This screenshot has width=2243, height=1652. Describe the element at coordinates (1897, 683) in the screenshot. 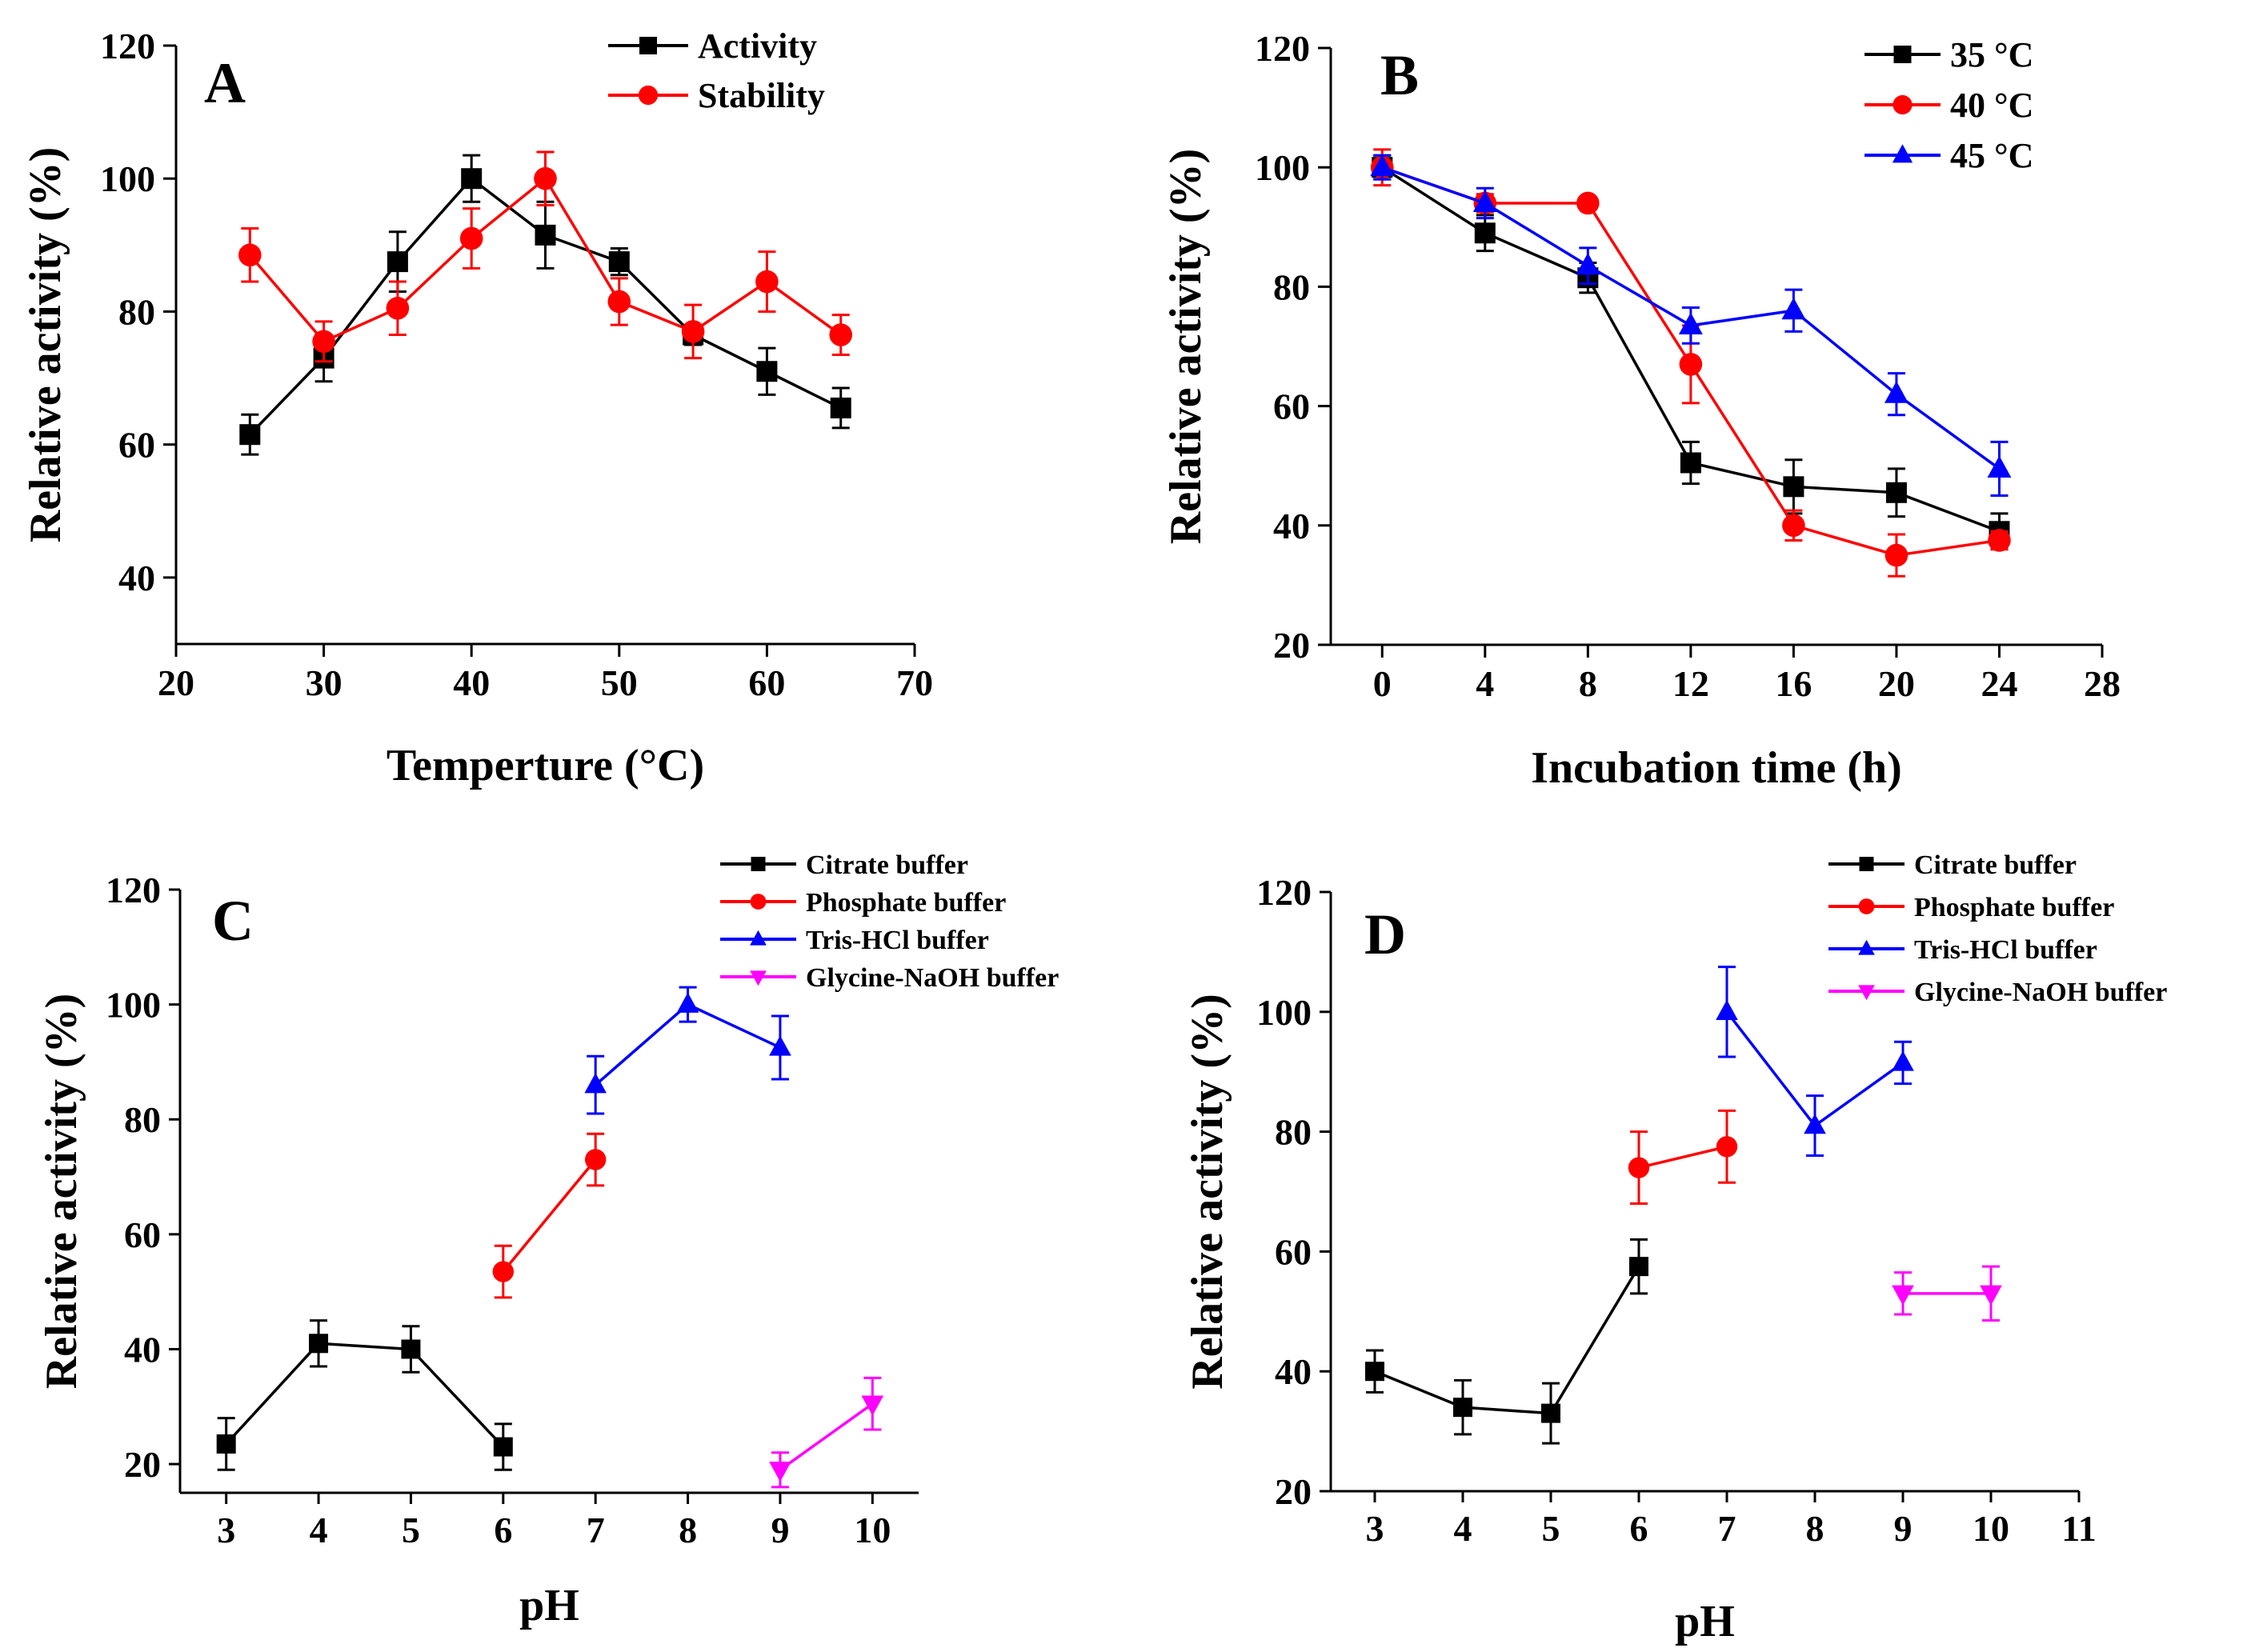

I see `x-tick-label: 20` at that location.